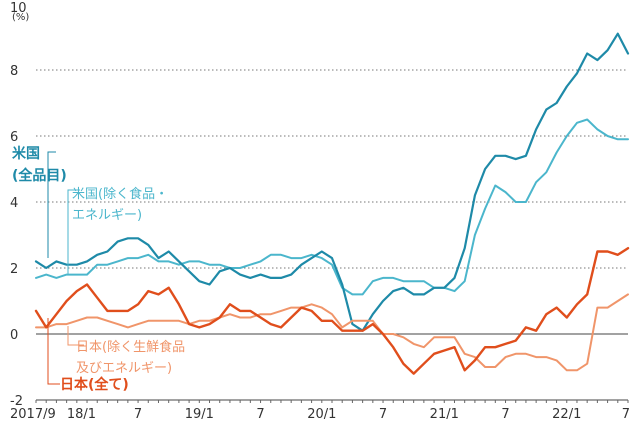 The width and height of the screenshot is (638, 425). What do you see at coordinates (33, 414) in the screenshot?
I see `x-tick-label: 2017/9` at bounding box center [33, 414].